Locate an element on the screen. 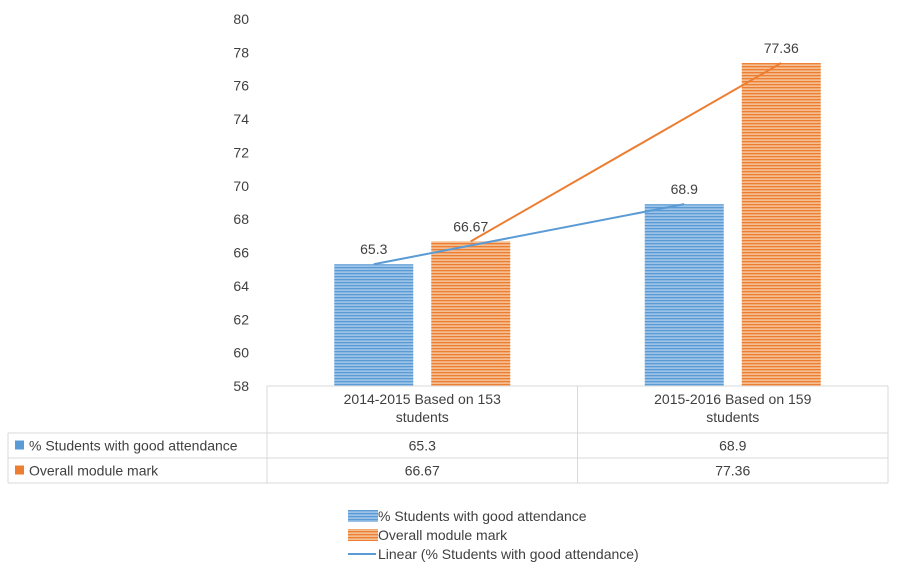  y-axis: 58 60 62 64 66 68 70 72 74 76 78 80 is located at coordinates (241, 202).